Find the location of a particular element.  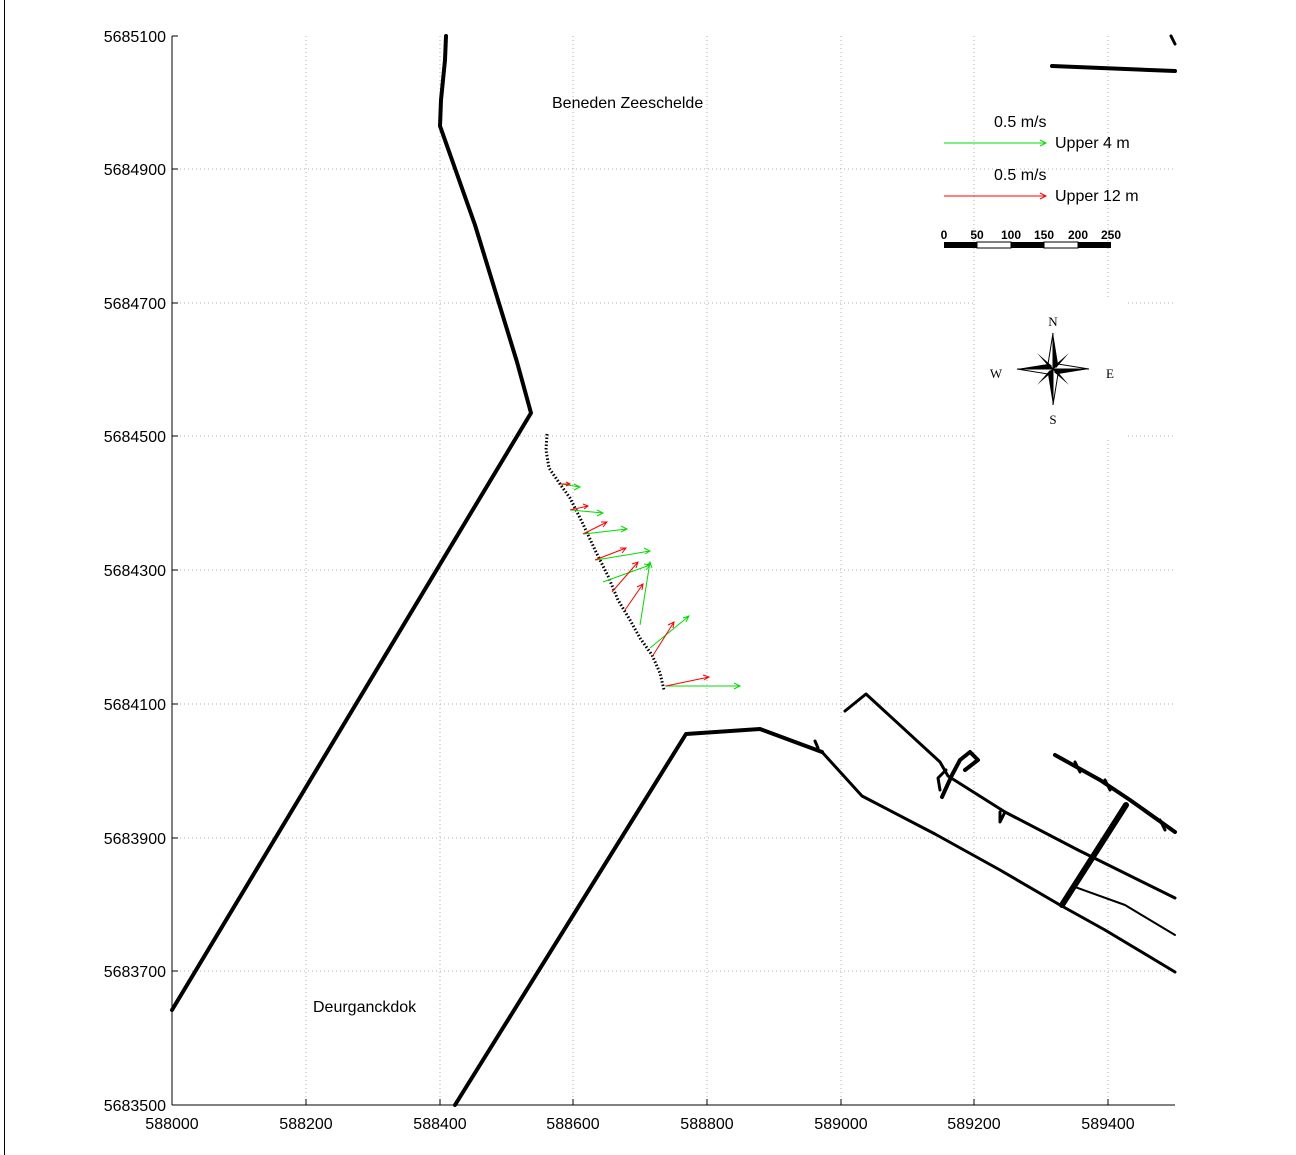

x-tick-label: 589400 is located at coordinates (1107, 1124).